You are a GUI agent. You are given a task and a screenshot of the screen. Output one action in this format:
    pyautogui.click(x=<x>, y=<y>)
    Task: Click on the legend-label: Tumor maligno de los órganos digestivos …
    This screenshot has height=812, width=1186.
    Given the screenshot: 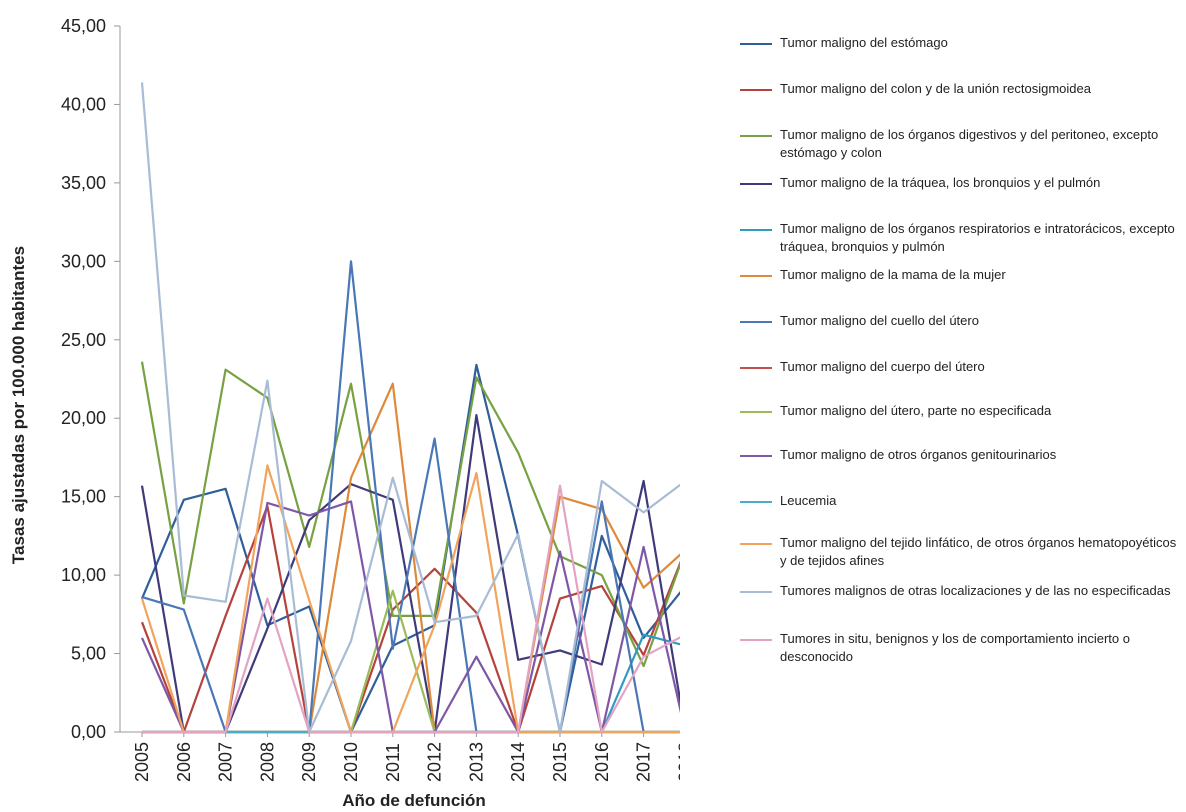 What is the action you would take?
    pyautogui.click(x=969, y=143)
    